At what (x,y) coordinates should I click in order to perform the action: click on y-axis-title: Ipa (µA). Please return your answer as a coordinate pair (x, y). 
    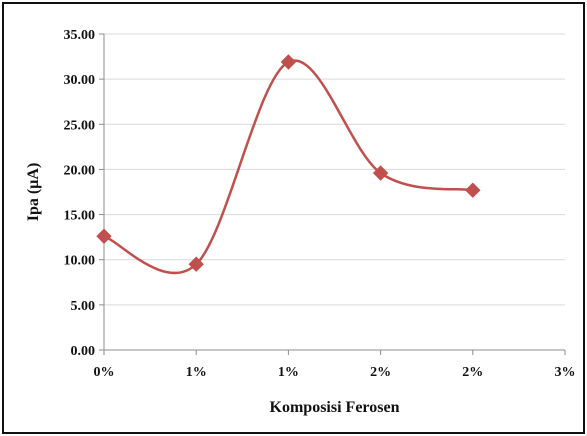
    Looking at the image, I should click on (33, 192).